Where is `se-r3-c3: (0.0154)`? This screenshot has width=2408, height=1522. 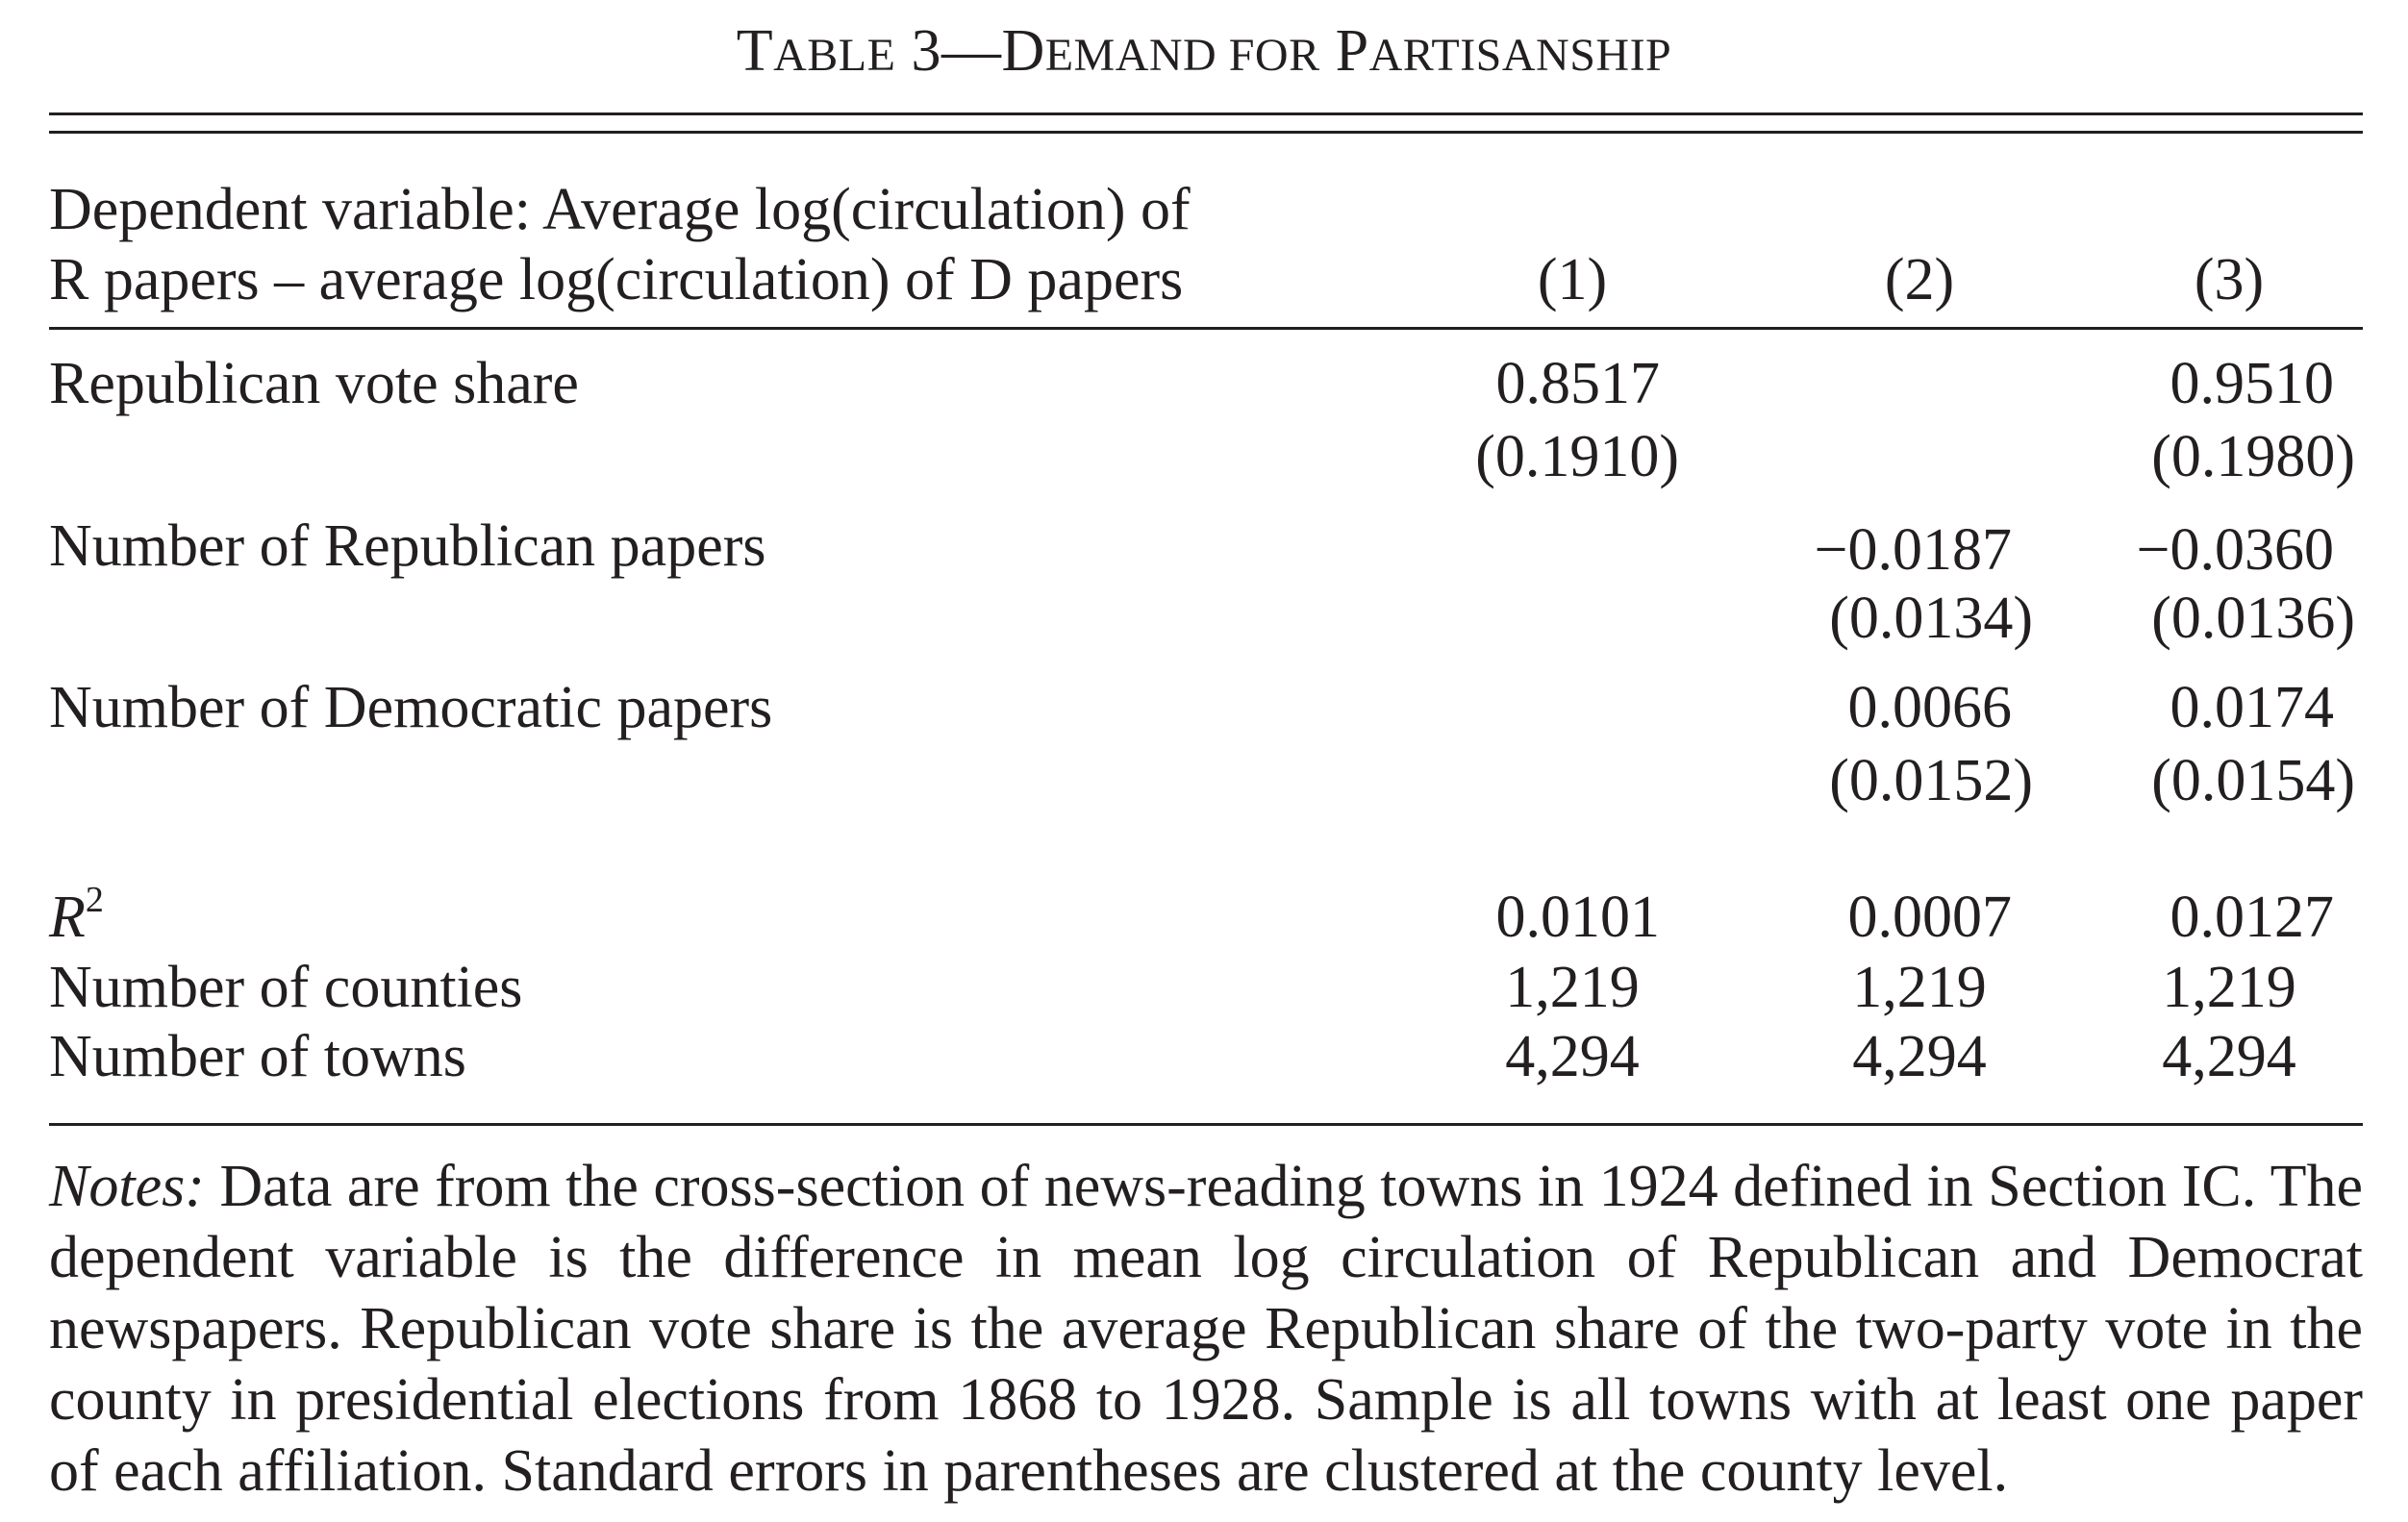
se-r3-c3: (0.0154) is located at coordinates (2253, 781).